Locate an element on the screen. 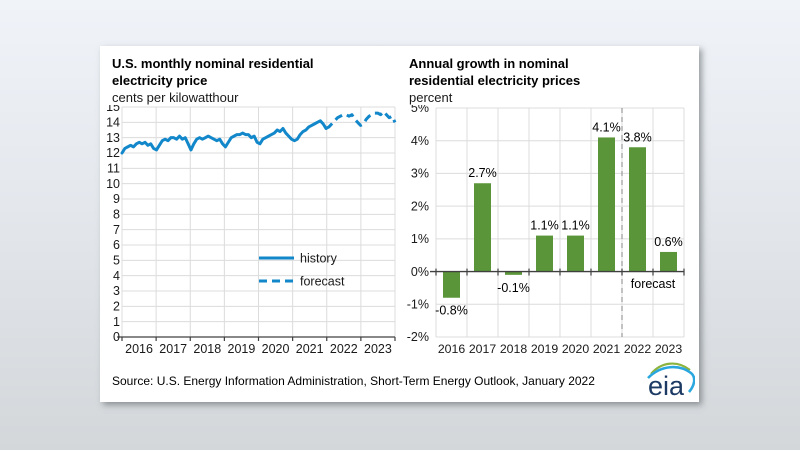 This screenshot has width=800, height=450. line-chart-legend: history forecast is located at coordinates (302, 270).